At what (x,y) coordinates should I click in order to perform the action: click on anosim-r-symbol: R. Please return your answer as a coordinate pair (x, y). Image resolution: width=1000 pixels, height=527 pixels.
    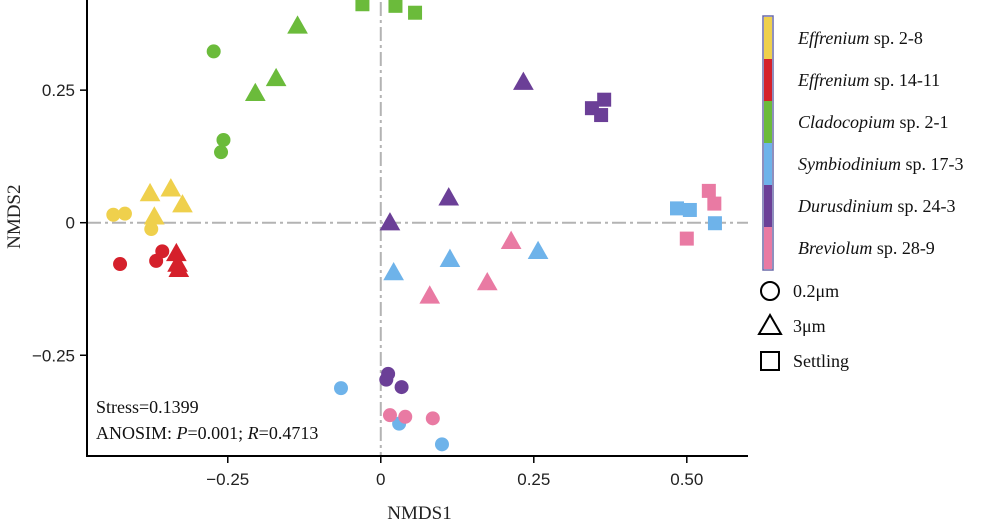
    Looking at the image, I should click on (253, 433).